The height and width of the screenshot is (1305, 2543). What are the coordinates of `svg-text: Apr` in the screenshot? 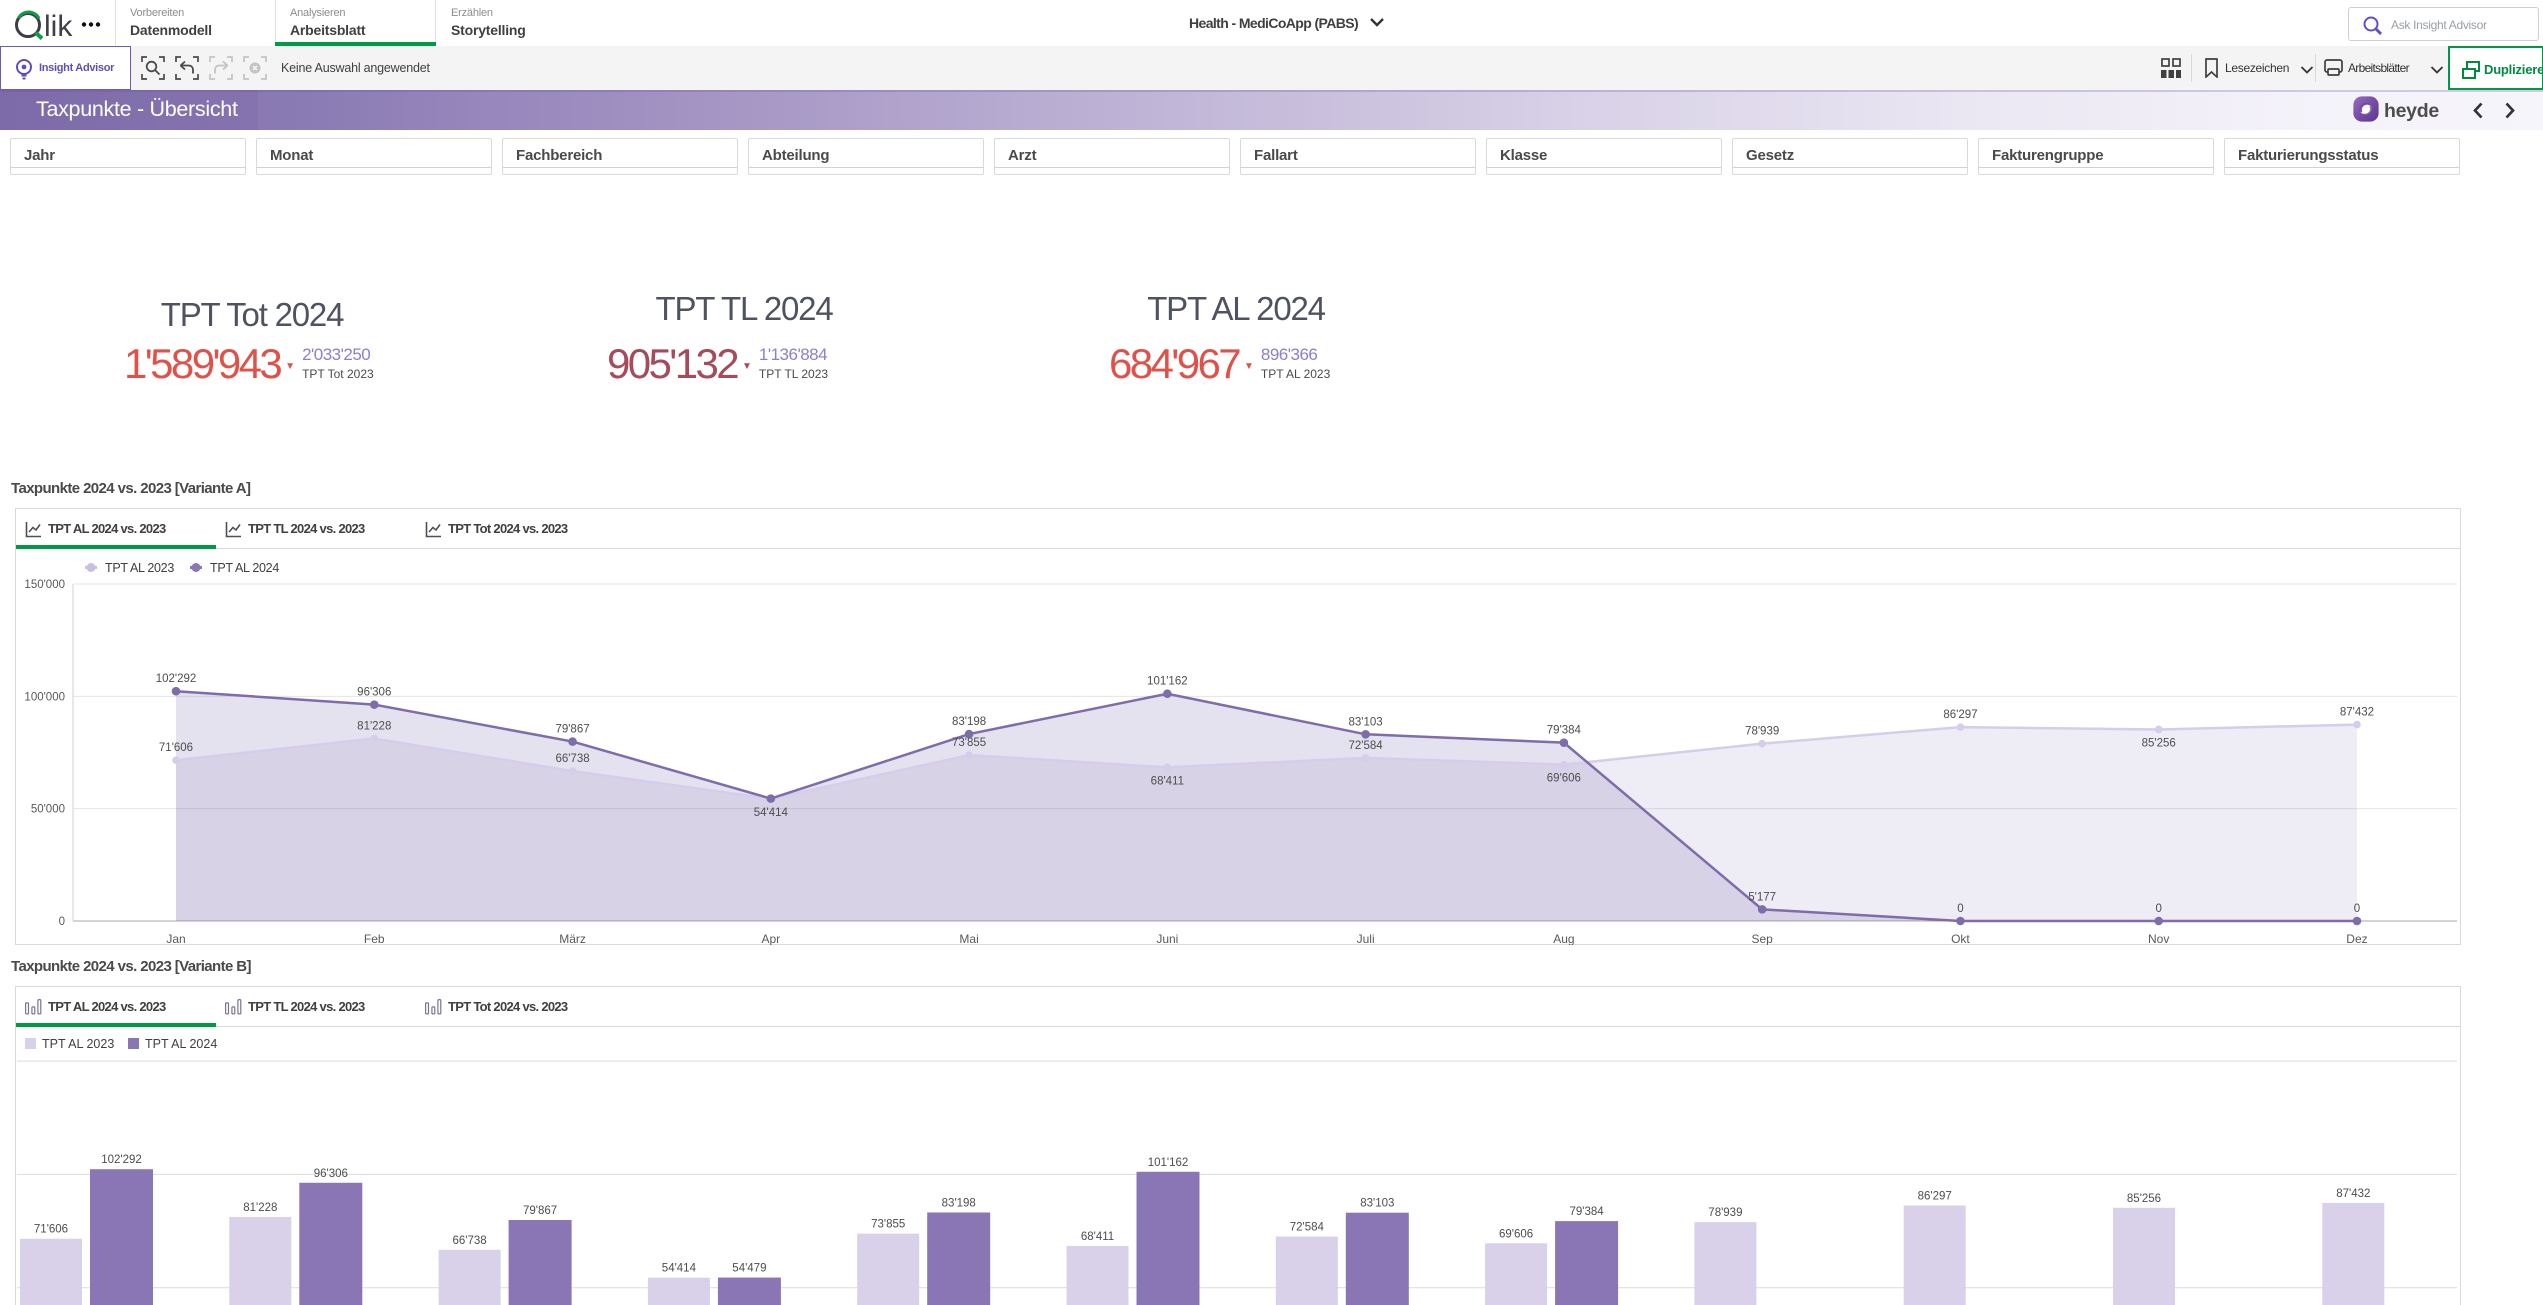 It's located at (770, 938).